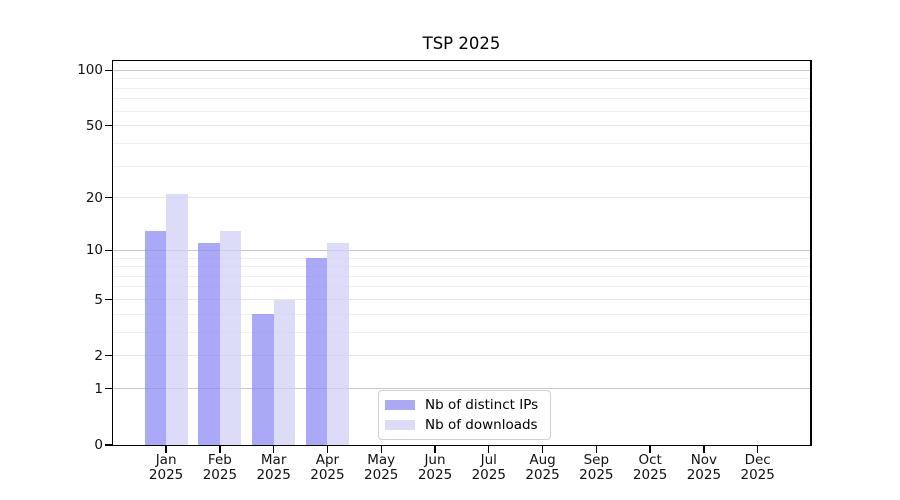  Describe the element at coordinates (98, 388) in the screenshot. I see `y-tick-label-1: 1` at that location.